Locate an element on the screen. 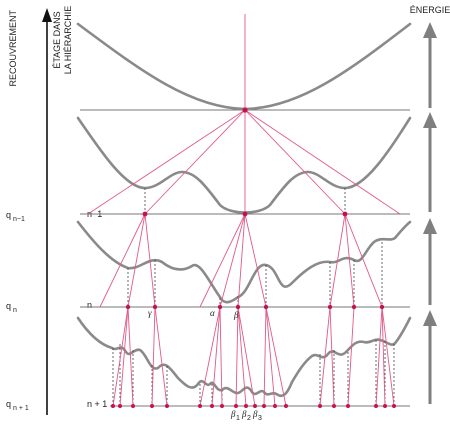 This screenshot has width=450, height=425. svg-text: 2 is located at coordinates (249, 418).